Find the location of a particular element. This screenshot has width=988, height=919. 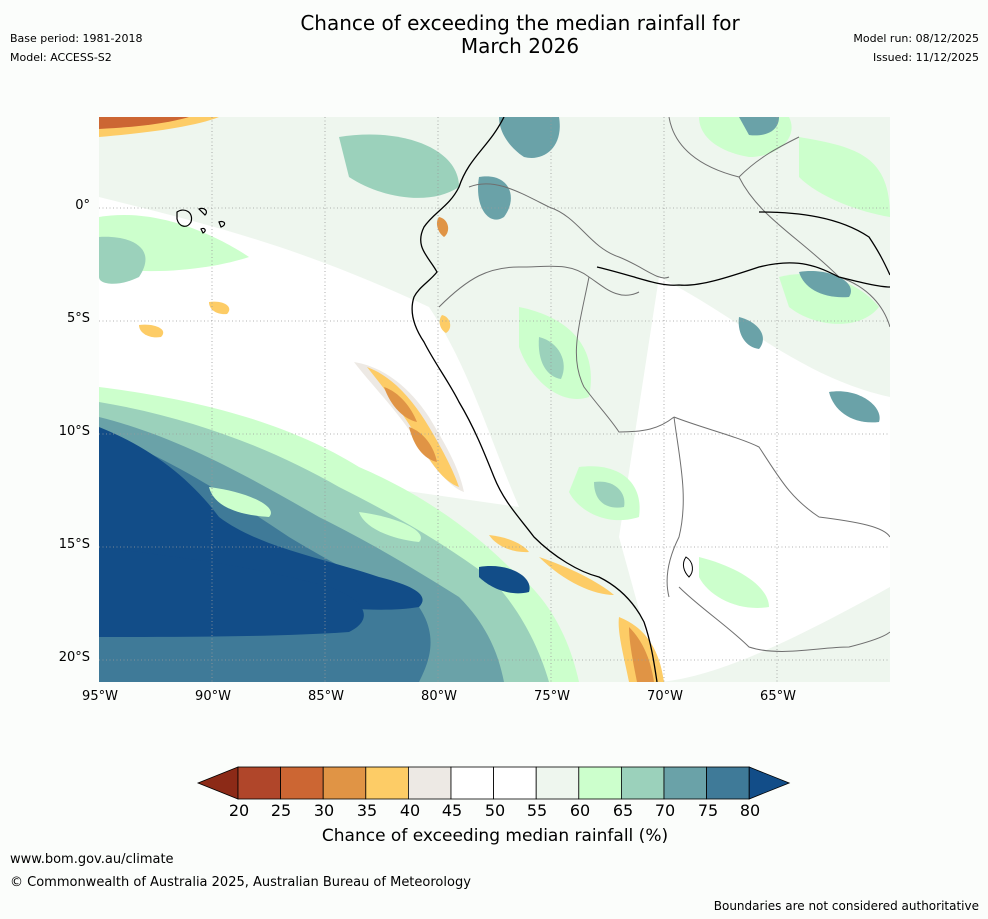

colorbar-label: 80 is located at coordinates (750, 810).